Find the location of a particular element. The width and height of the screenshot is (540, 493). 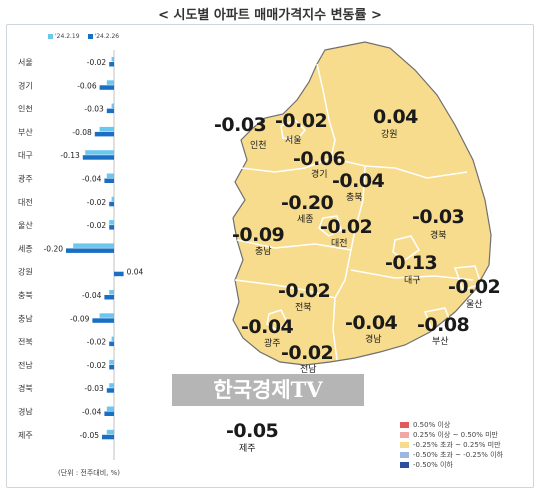

legend-swatch-series1 is located at coordinates (50, 36).